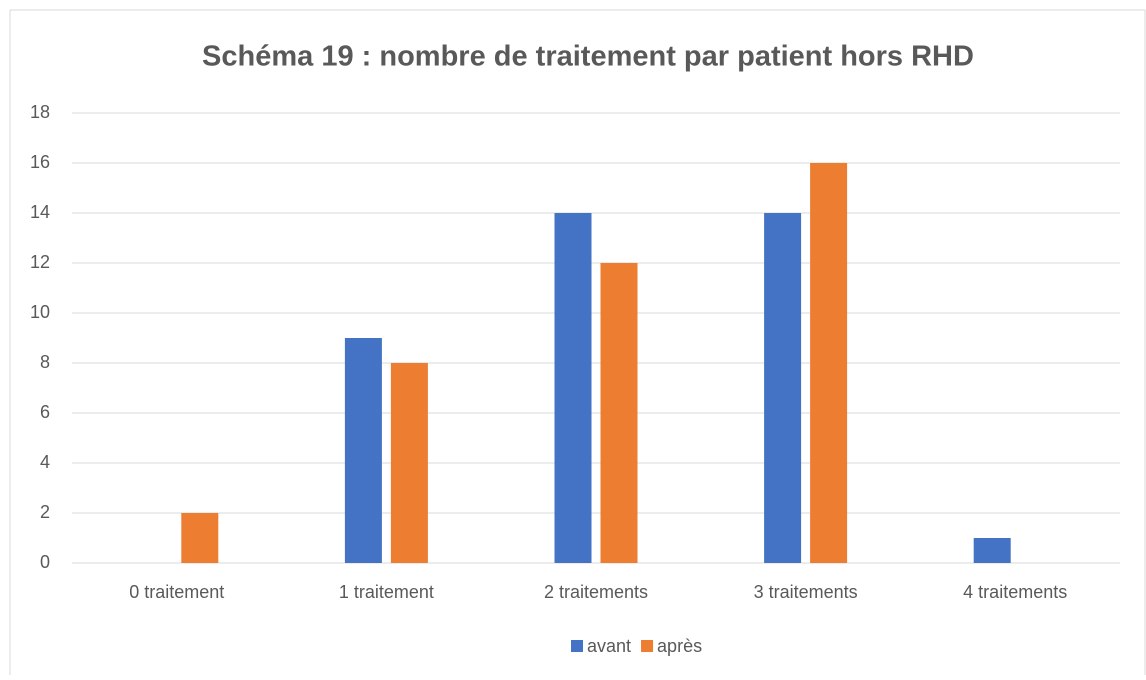 The height and width of the screenshot is (680, 1146). I want to click on y-tick-label: 4, so click(45, 462).